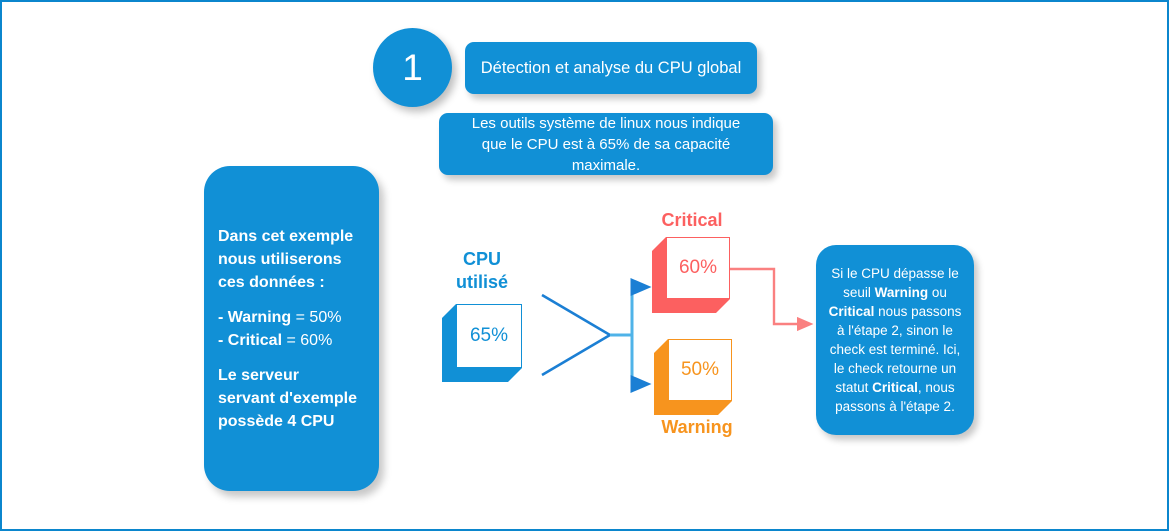 The image size is (1169, 531). I want to click on critical-threshold-label: Critical, so click(255, 340).